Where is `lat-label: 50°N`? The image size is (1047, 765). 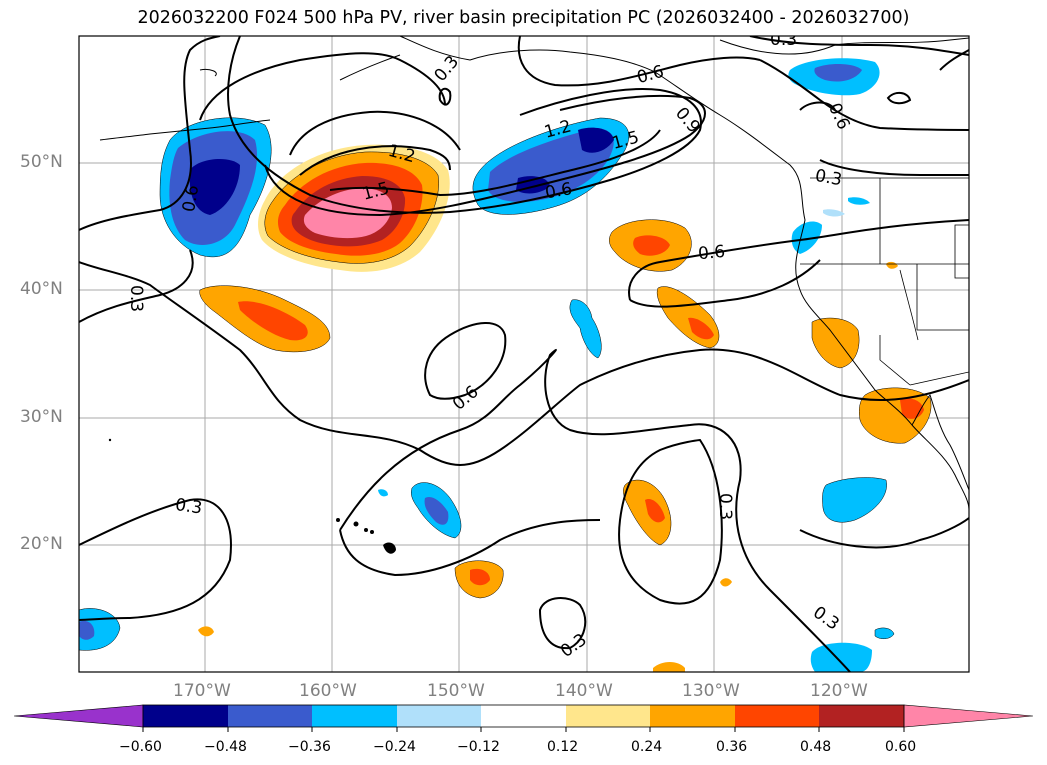 lat-label: 50°N is located at coordinates (41, 162).